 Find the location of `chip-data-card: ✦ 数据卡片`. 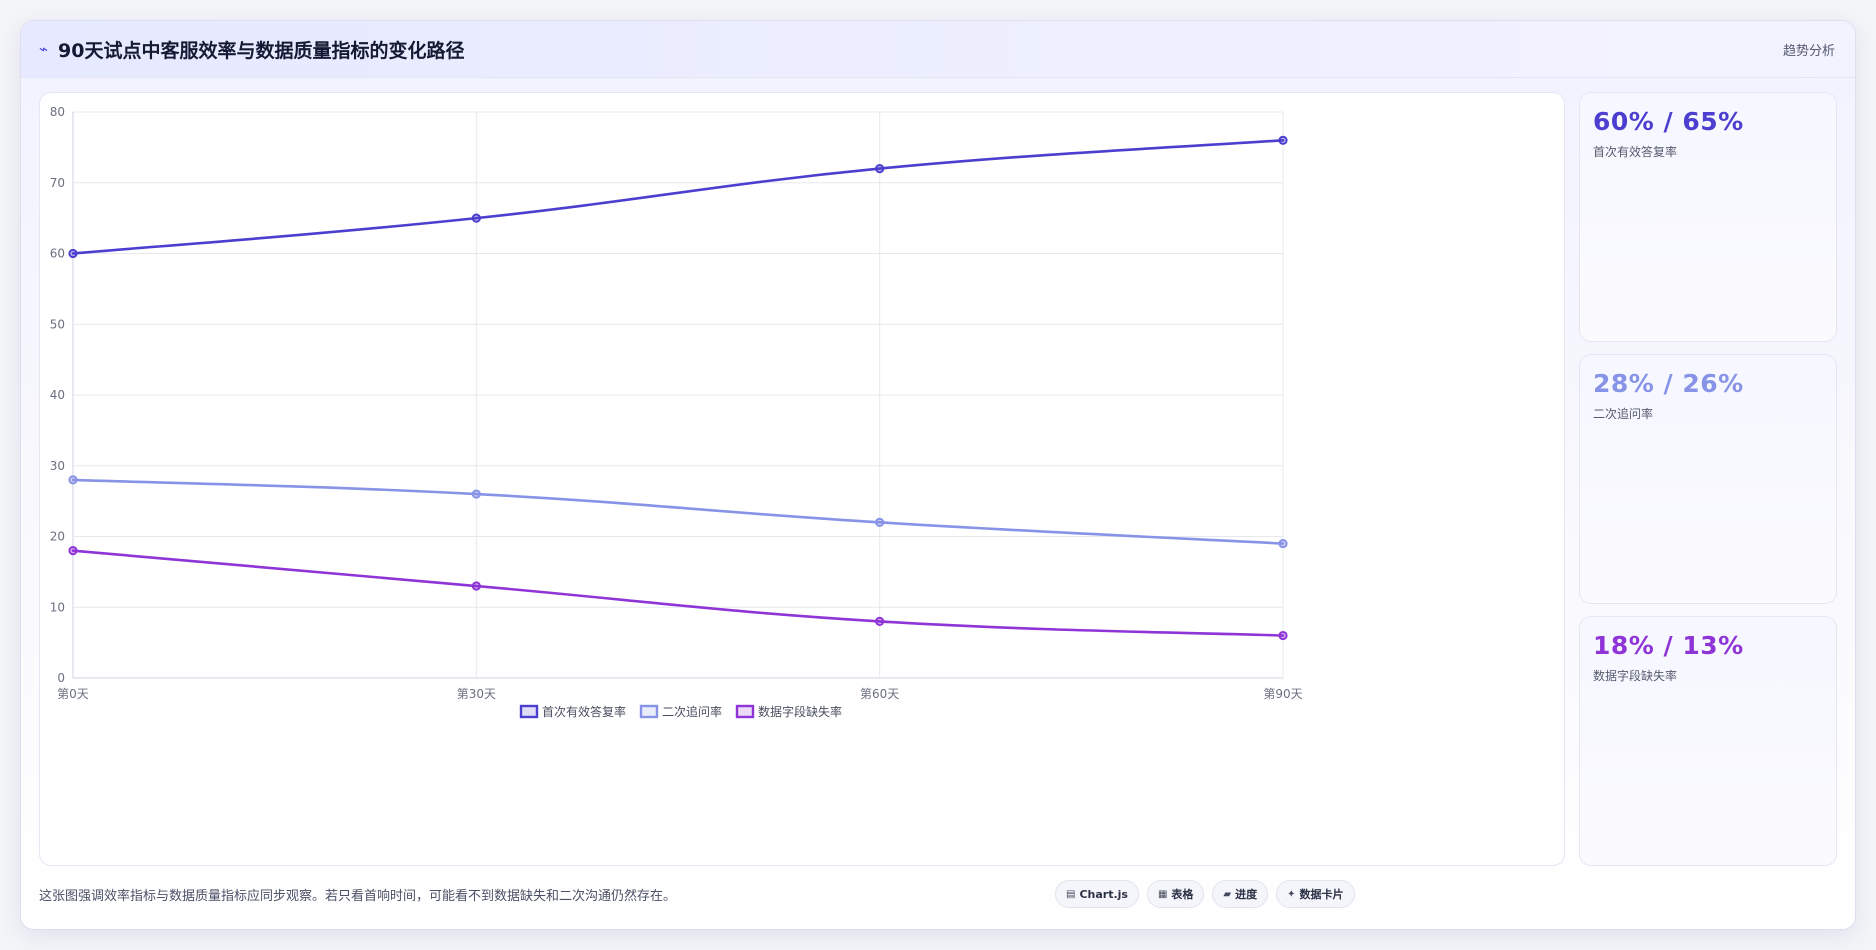

chip-data-card: ✦ 数据卡片 is located at coordinates (1315, 894).